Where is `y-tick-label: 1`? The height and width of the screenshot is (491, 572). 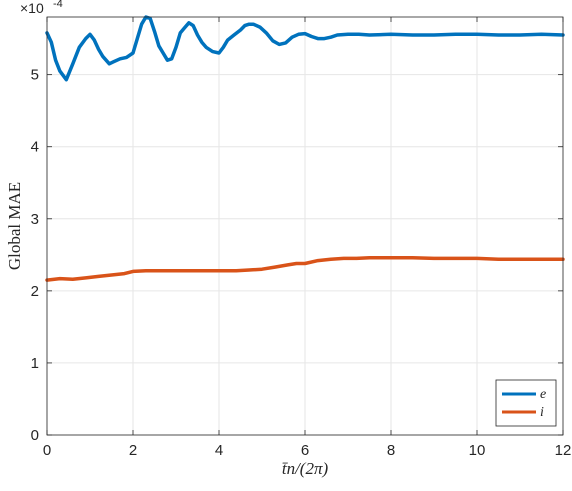 y-tick-label: 1 is located at coordinates (35, 363).